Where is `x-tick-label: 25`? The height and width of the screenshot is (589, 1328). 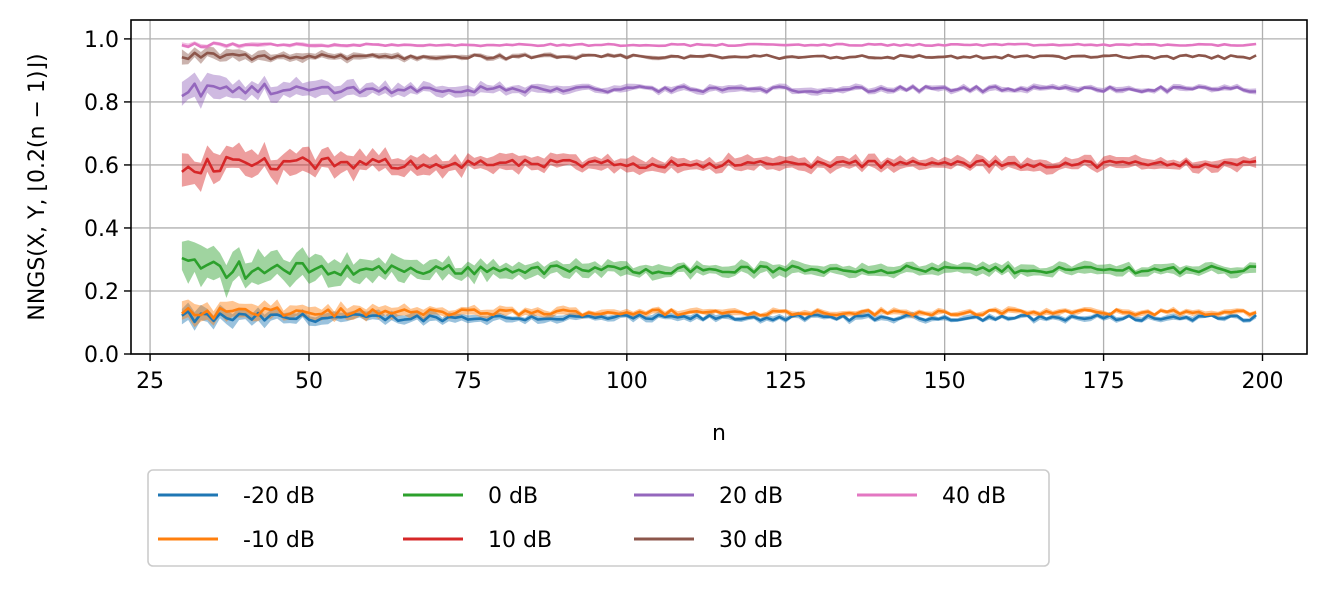 x-tick-label: 25 is located at coordinates (150, 381).